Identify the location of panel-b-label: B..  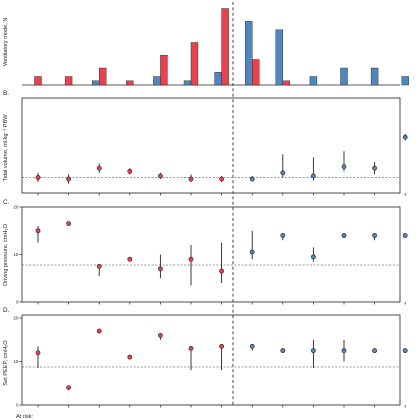
(6, 93).